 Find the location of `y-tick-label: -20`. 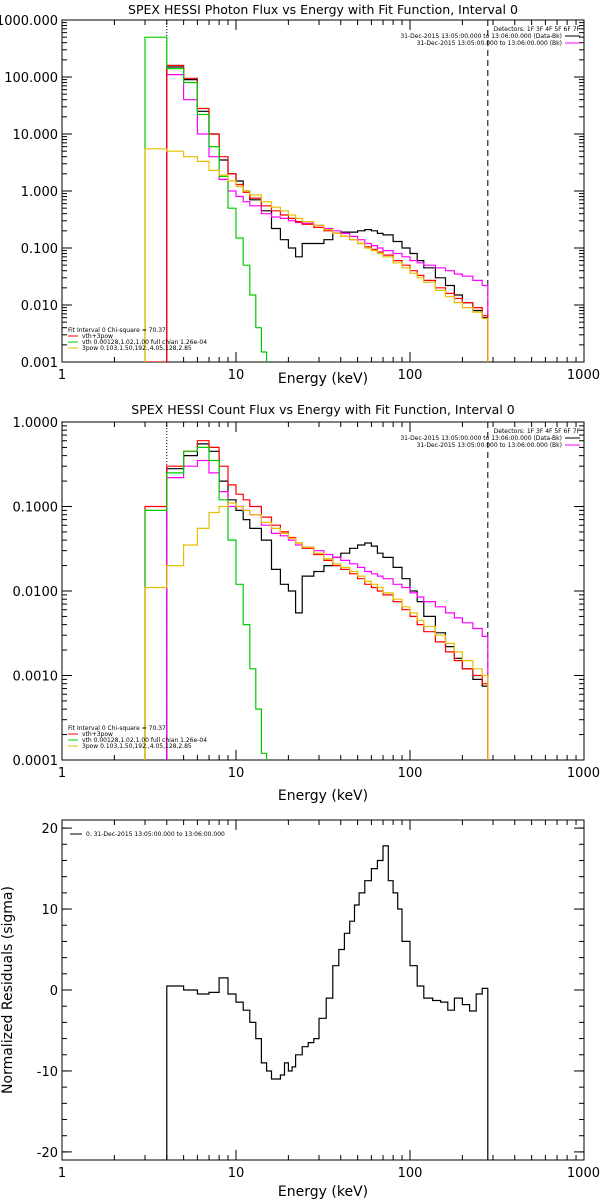

y-tick-label: -20 is located at coordinates (47, 1153).